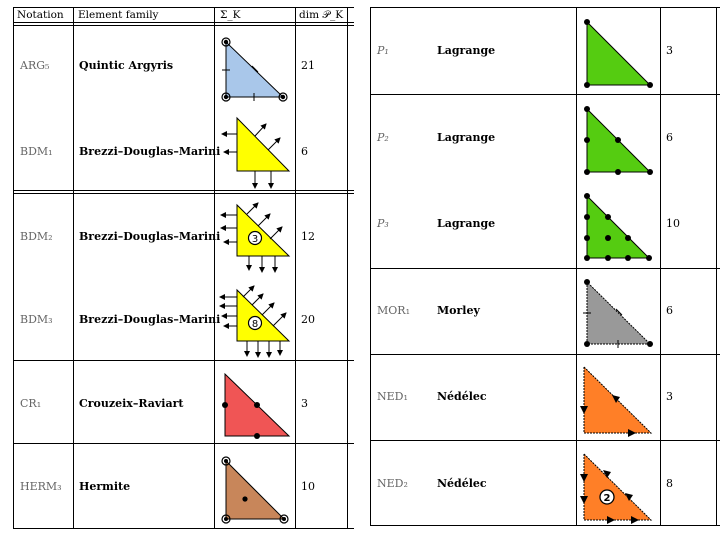  I want to click on nedelec-1-triangle-diagram, so click(616, 401).